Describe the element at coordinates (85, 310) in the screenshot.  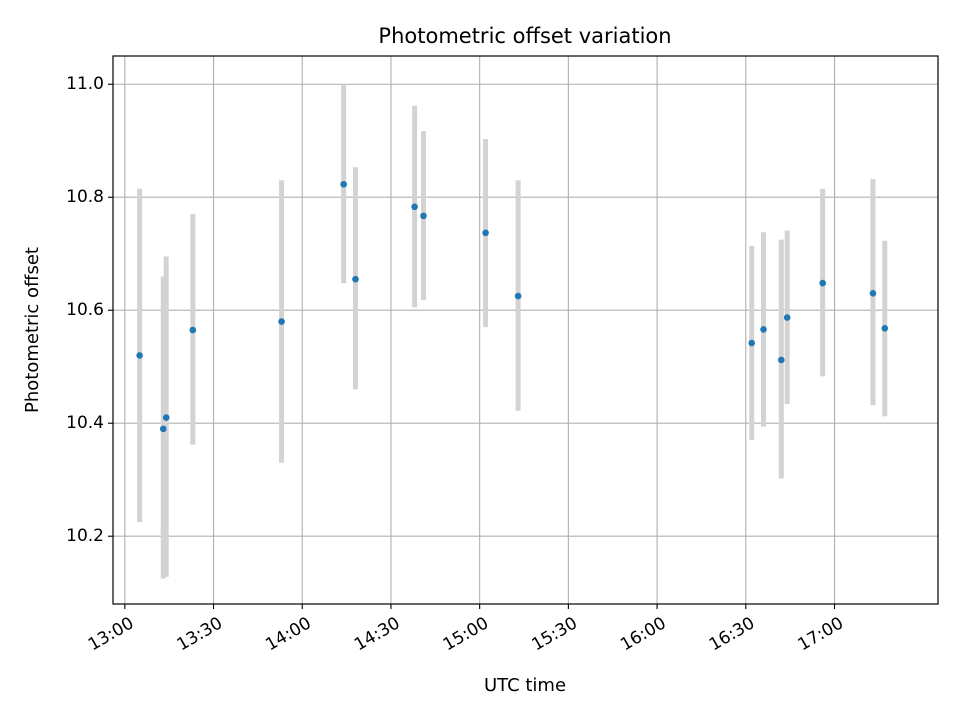
I see `y-tick-label: 10.6` at that location.